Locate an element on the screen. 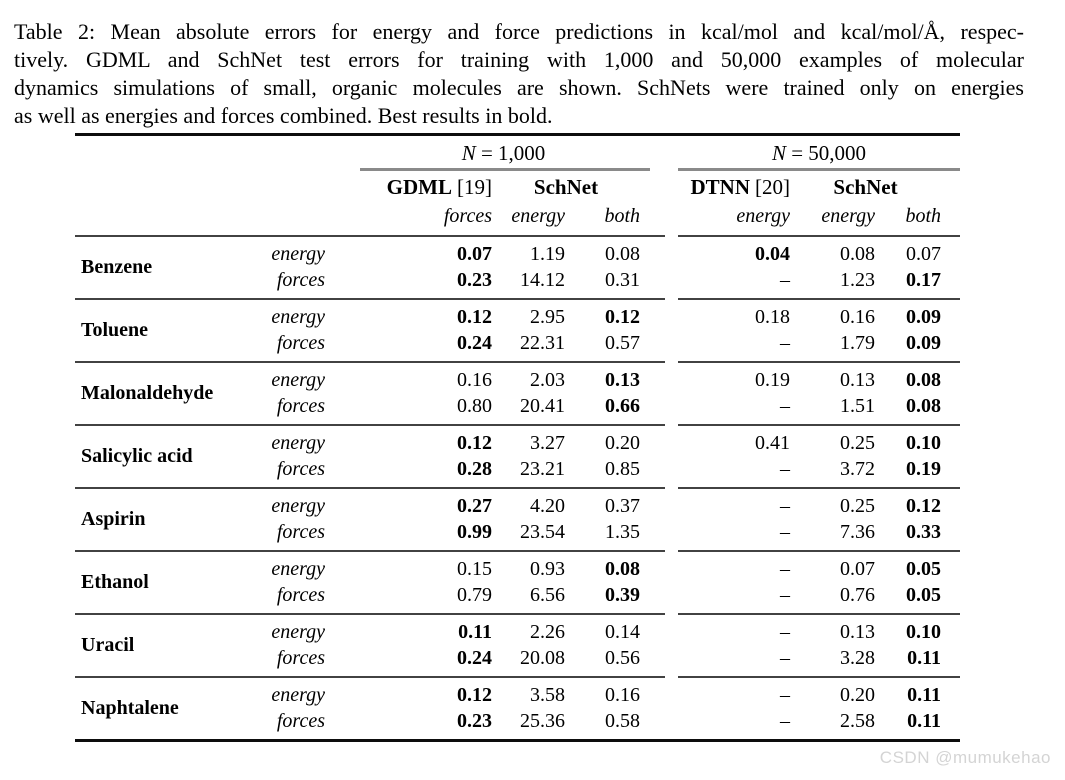 The image size is (1065, 780). molecule-name: Naphtalene is located at coordinates (130, 707).